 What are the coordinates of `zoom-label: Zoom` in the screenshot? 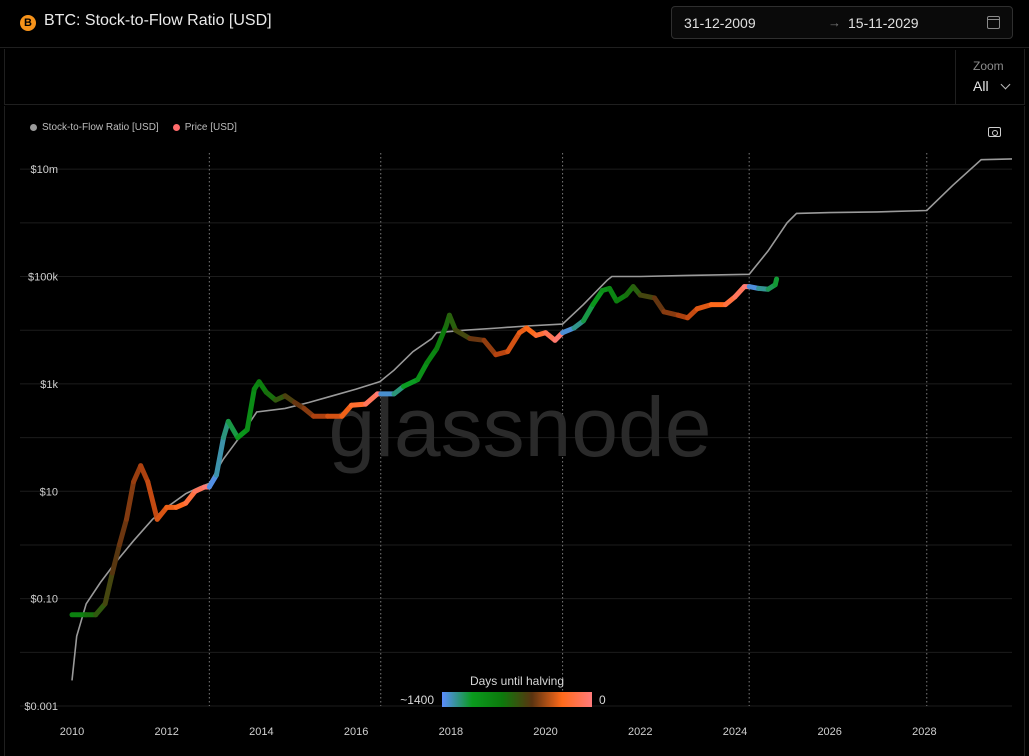 It's located at (988, 66).